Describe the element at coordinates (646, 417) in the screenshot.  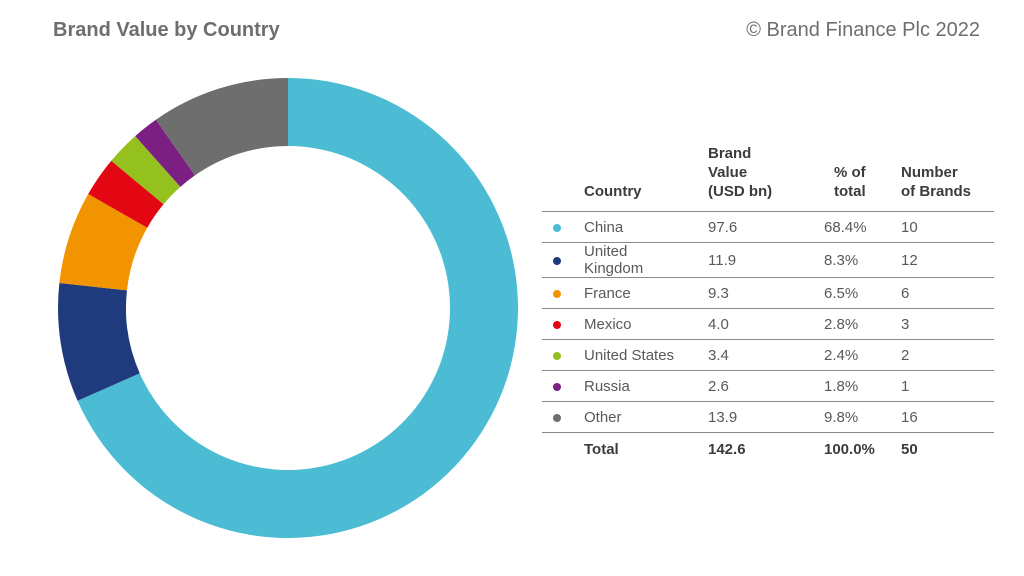
I see `legend-country: Other` at that location.